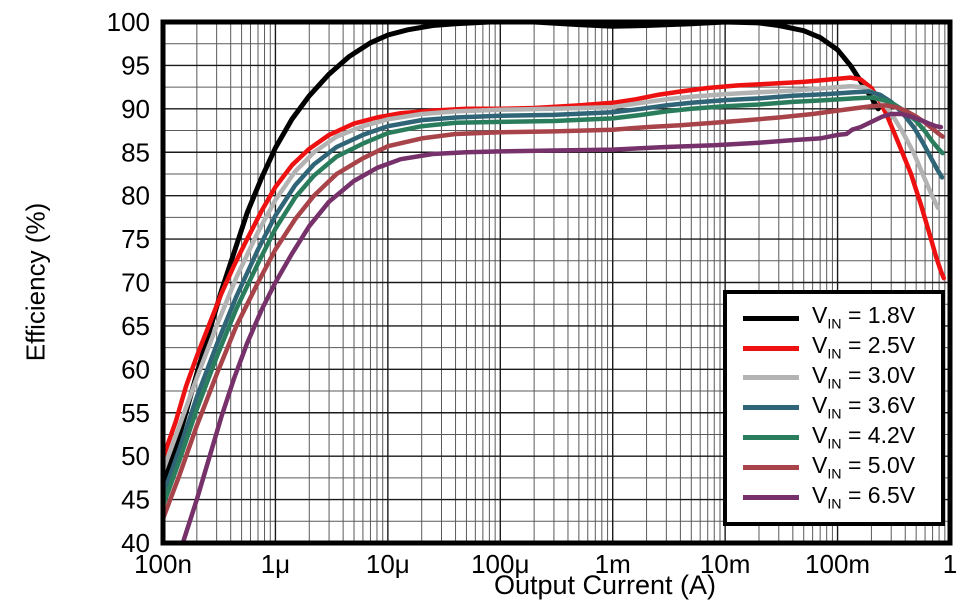 This screenshot has width=970, height=608. I want to click on legend-item: VIN = 2.5V, so click(840, 348).